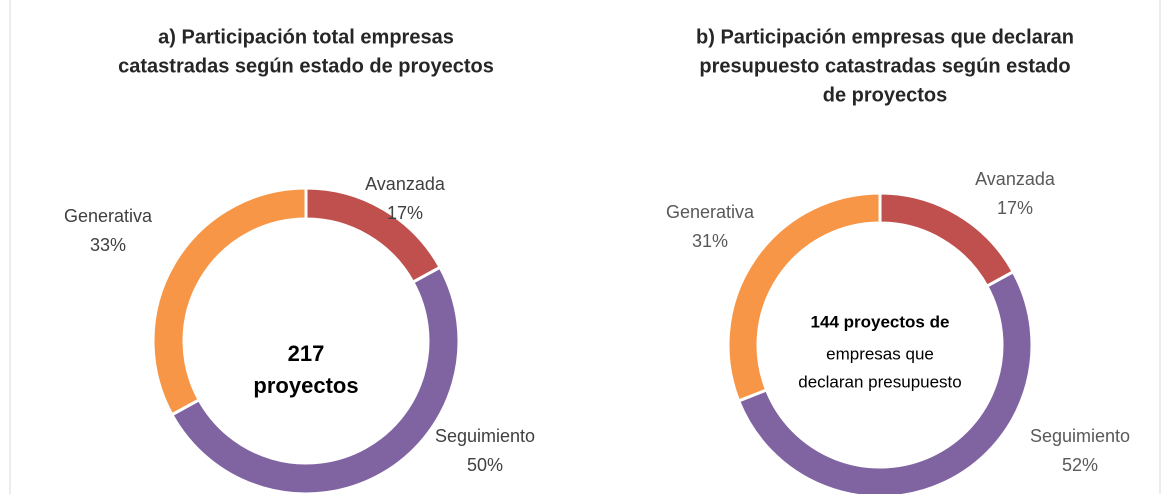  Describe the element at coordinates (306, 353) in the screenshot. I see `center-text: 217` at that location.